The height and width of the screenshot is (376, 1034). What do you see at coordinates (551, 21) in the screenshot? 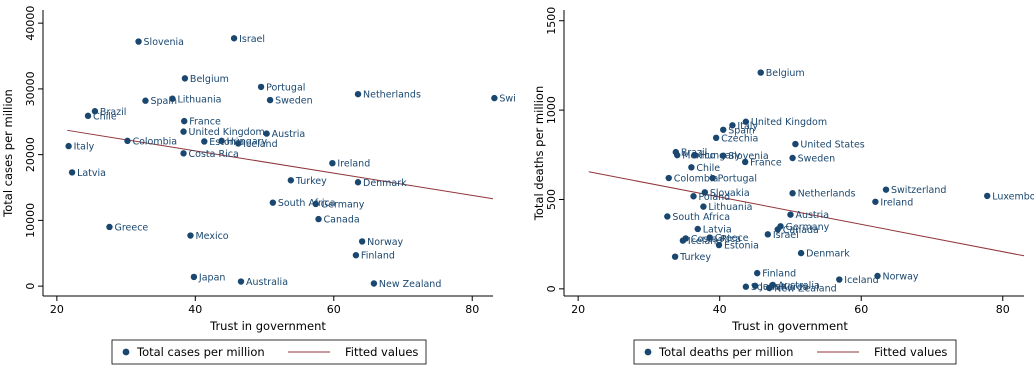
I see `deaths-y-tick-label-3: 1500` at bounding box center [551, 21].